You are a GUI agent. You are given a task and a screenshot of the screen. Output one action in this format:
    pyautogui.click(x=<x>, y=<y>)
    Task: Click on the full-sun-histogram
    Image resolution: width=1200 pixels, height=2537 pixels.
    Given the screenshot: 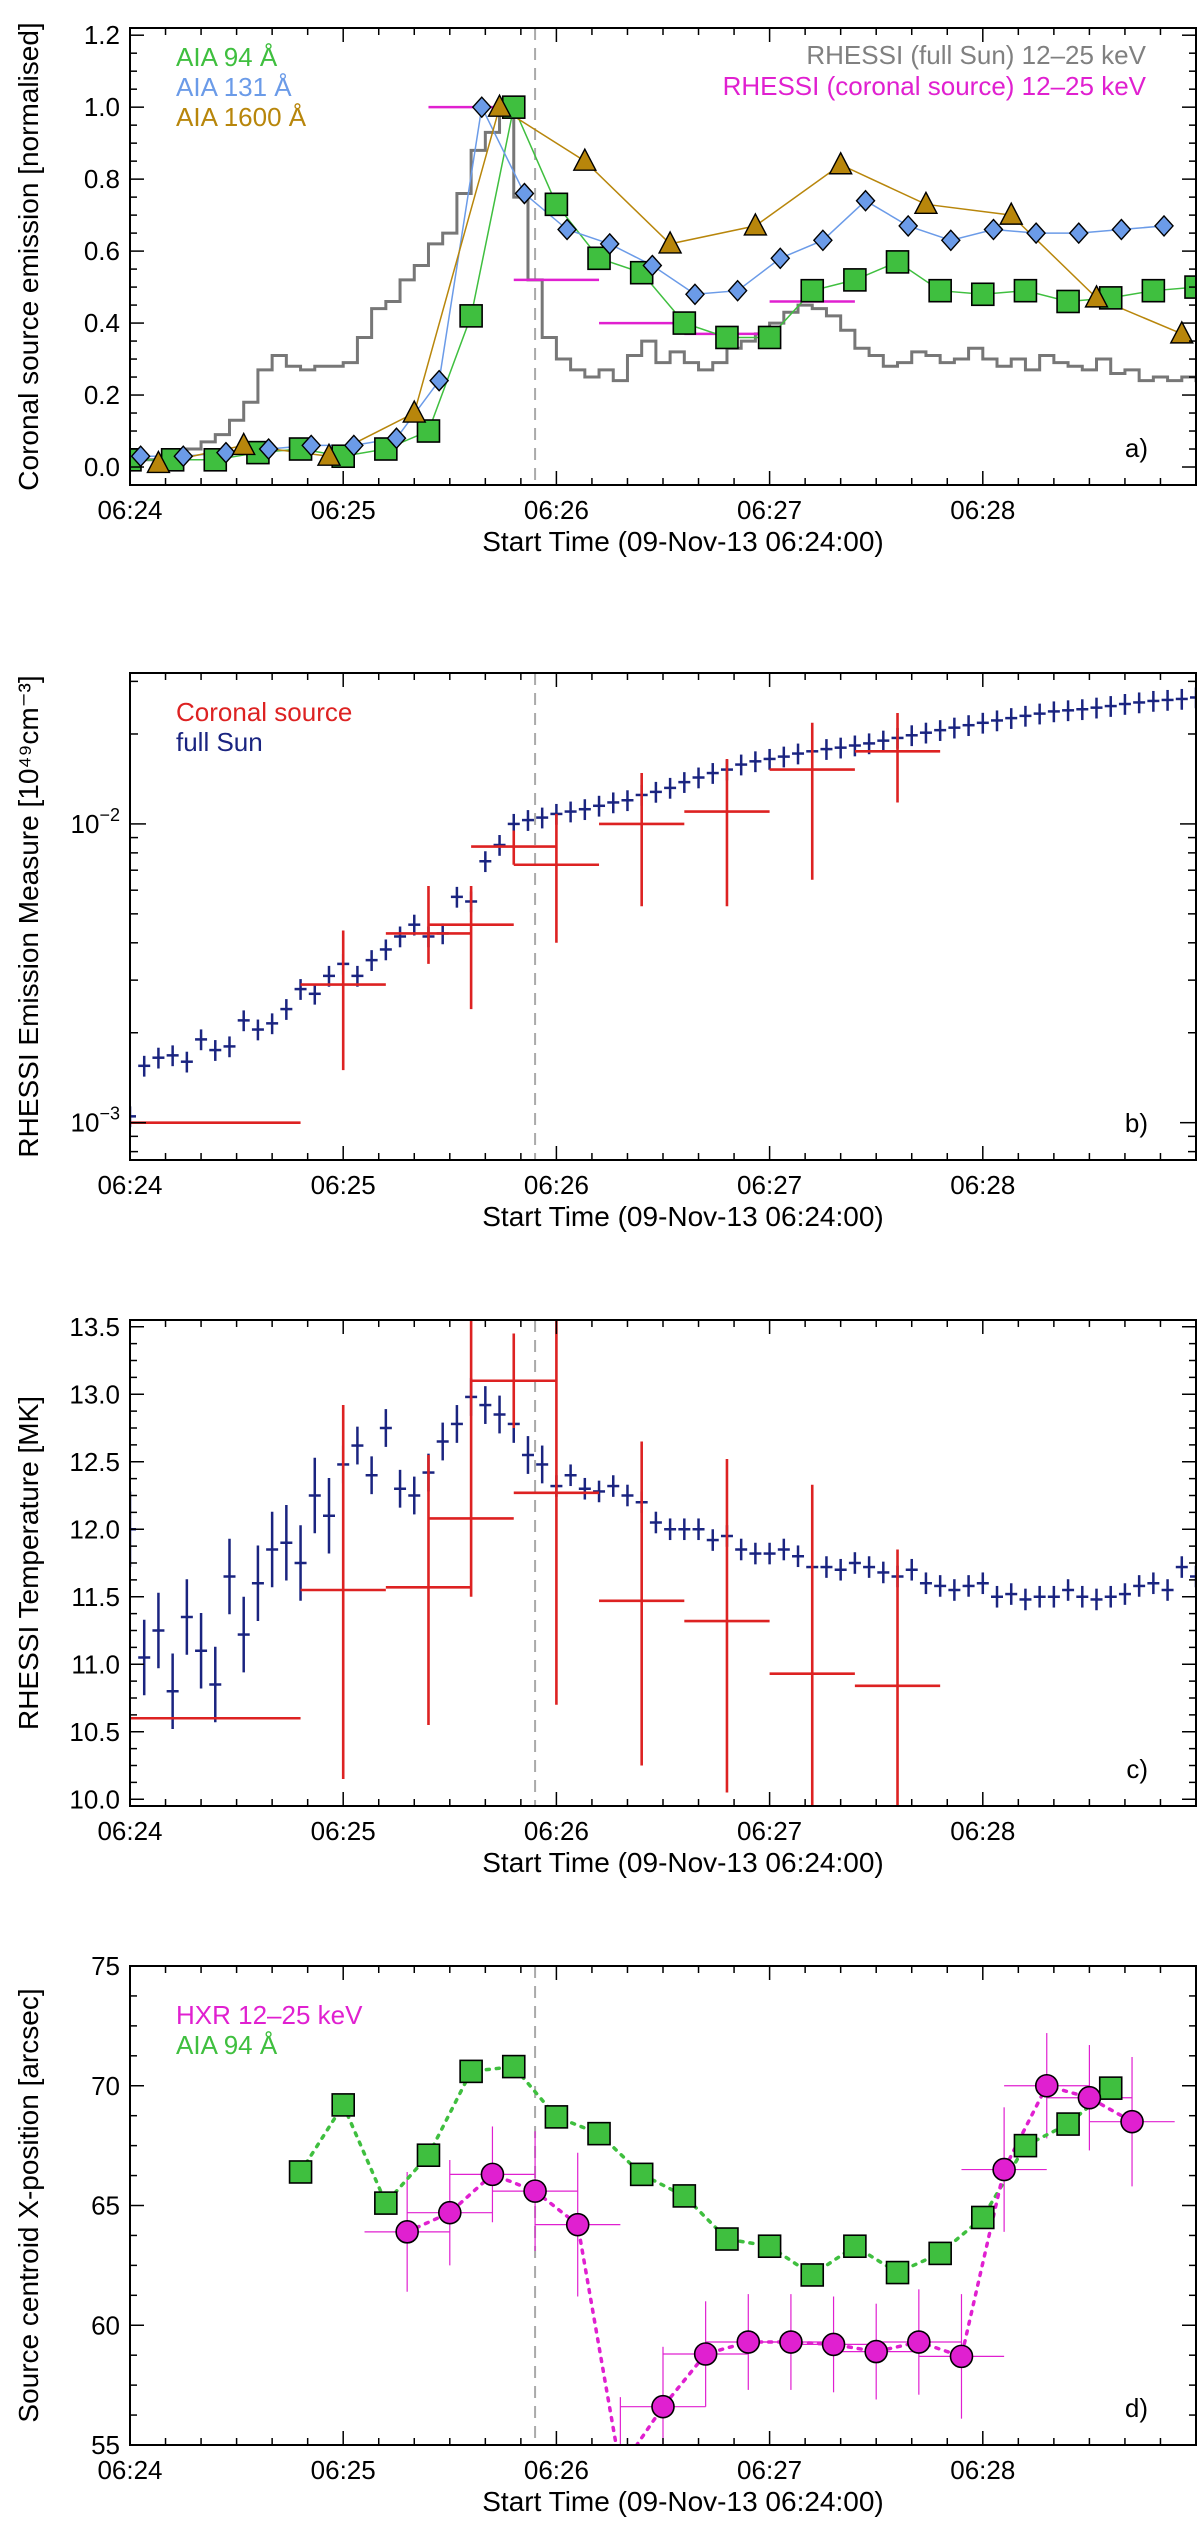 What is the action you would take?
    pyautogui.click(x=663, y=287)
    